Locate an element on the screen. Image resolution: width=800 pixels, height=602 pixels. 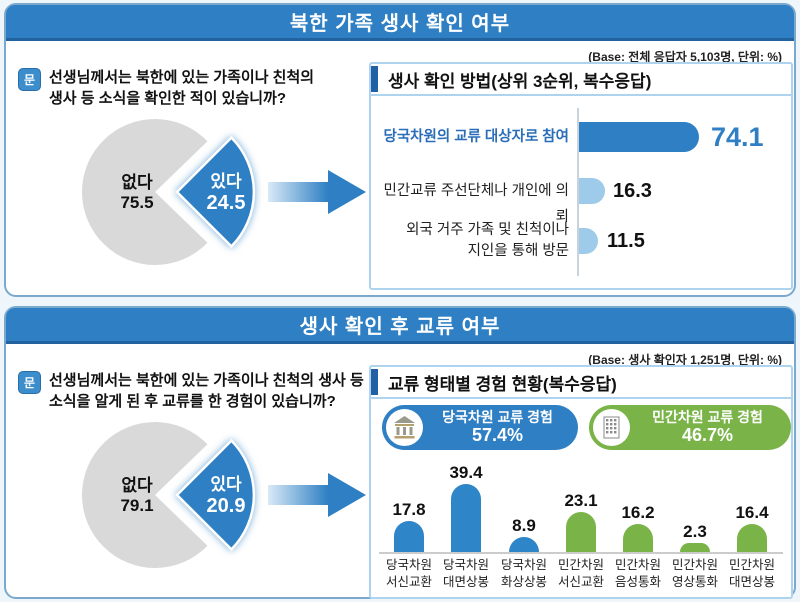
vbar-cat-5: 민간차원 음성통화 is located at coordinates (637, 573).